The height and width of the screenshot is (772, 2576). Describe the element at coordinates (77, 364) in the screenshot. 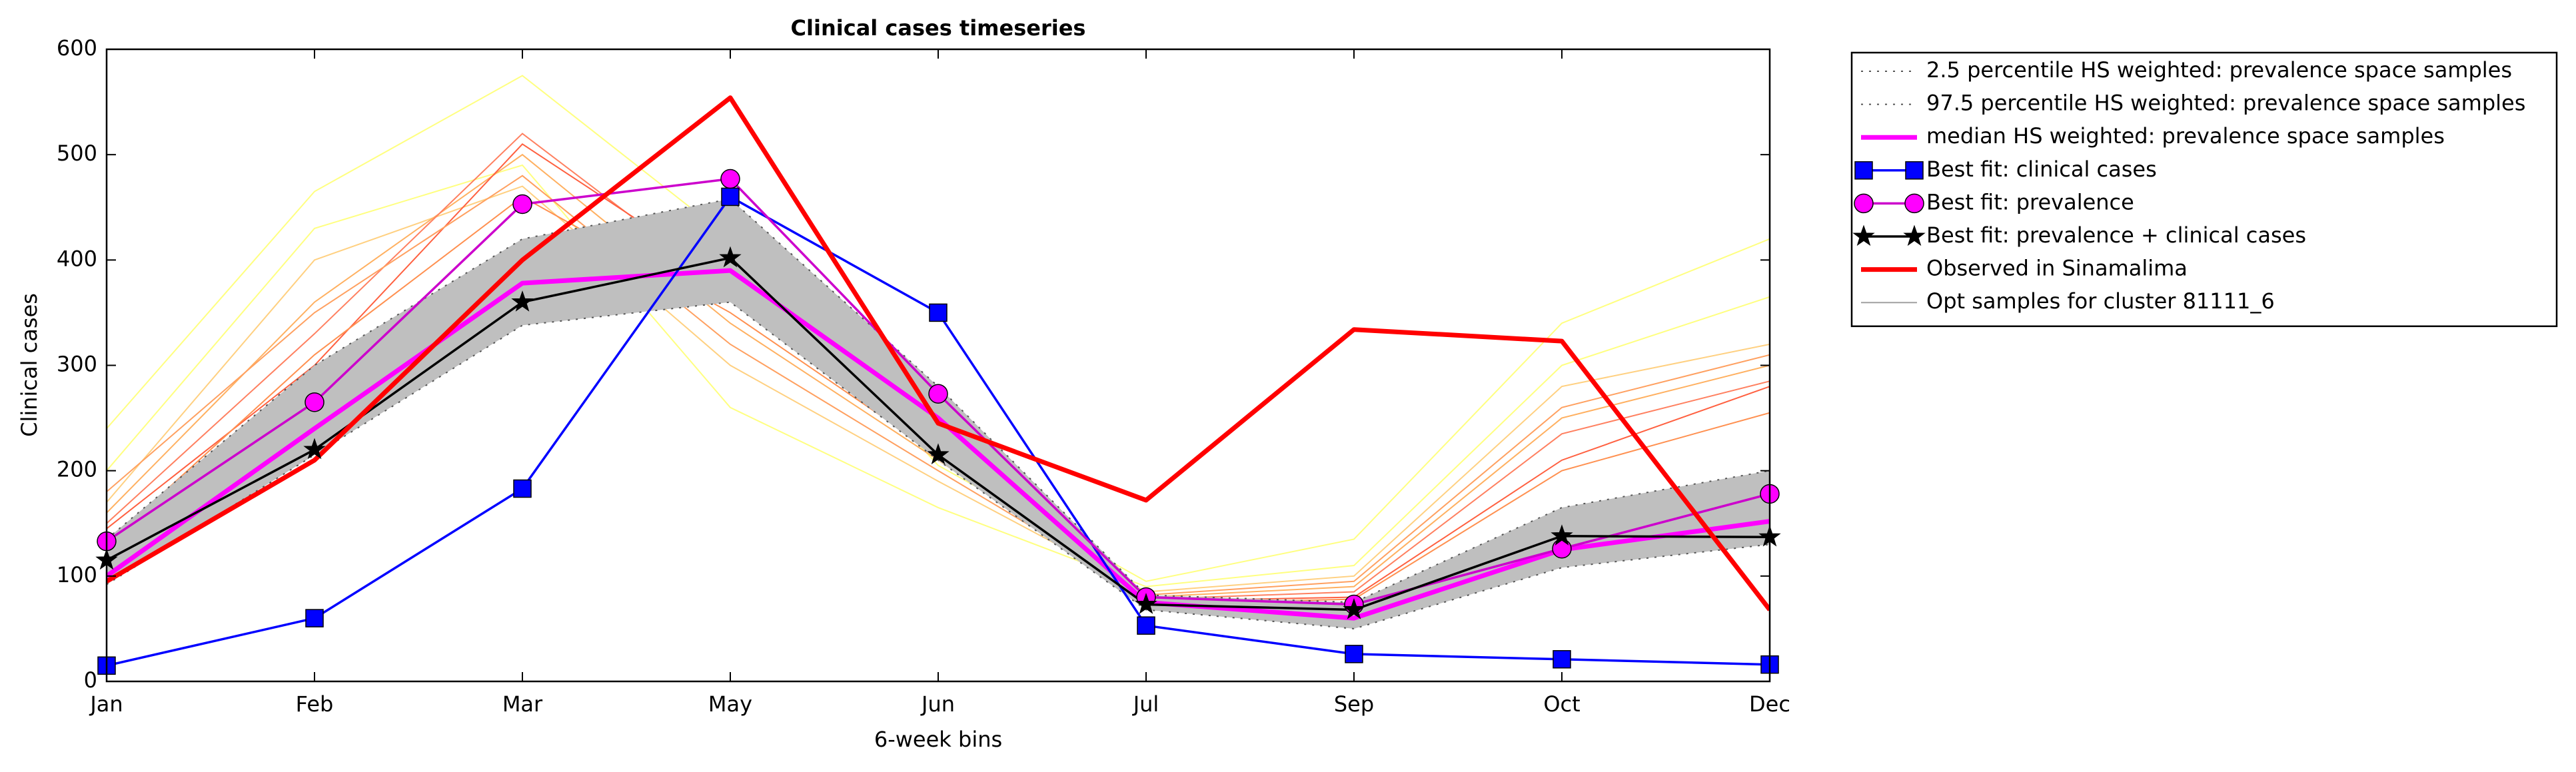

I see `y-tick-label: 300` at that location.